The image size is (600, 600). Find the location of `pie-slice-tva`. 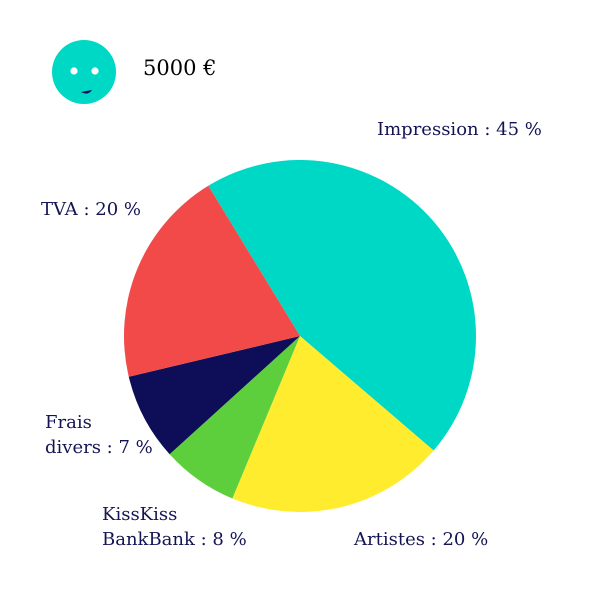

pie-slice-tva is located at coordinates (212, 281).